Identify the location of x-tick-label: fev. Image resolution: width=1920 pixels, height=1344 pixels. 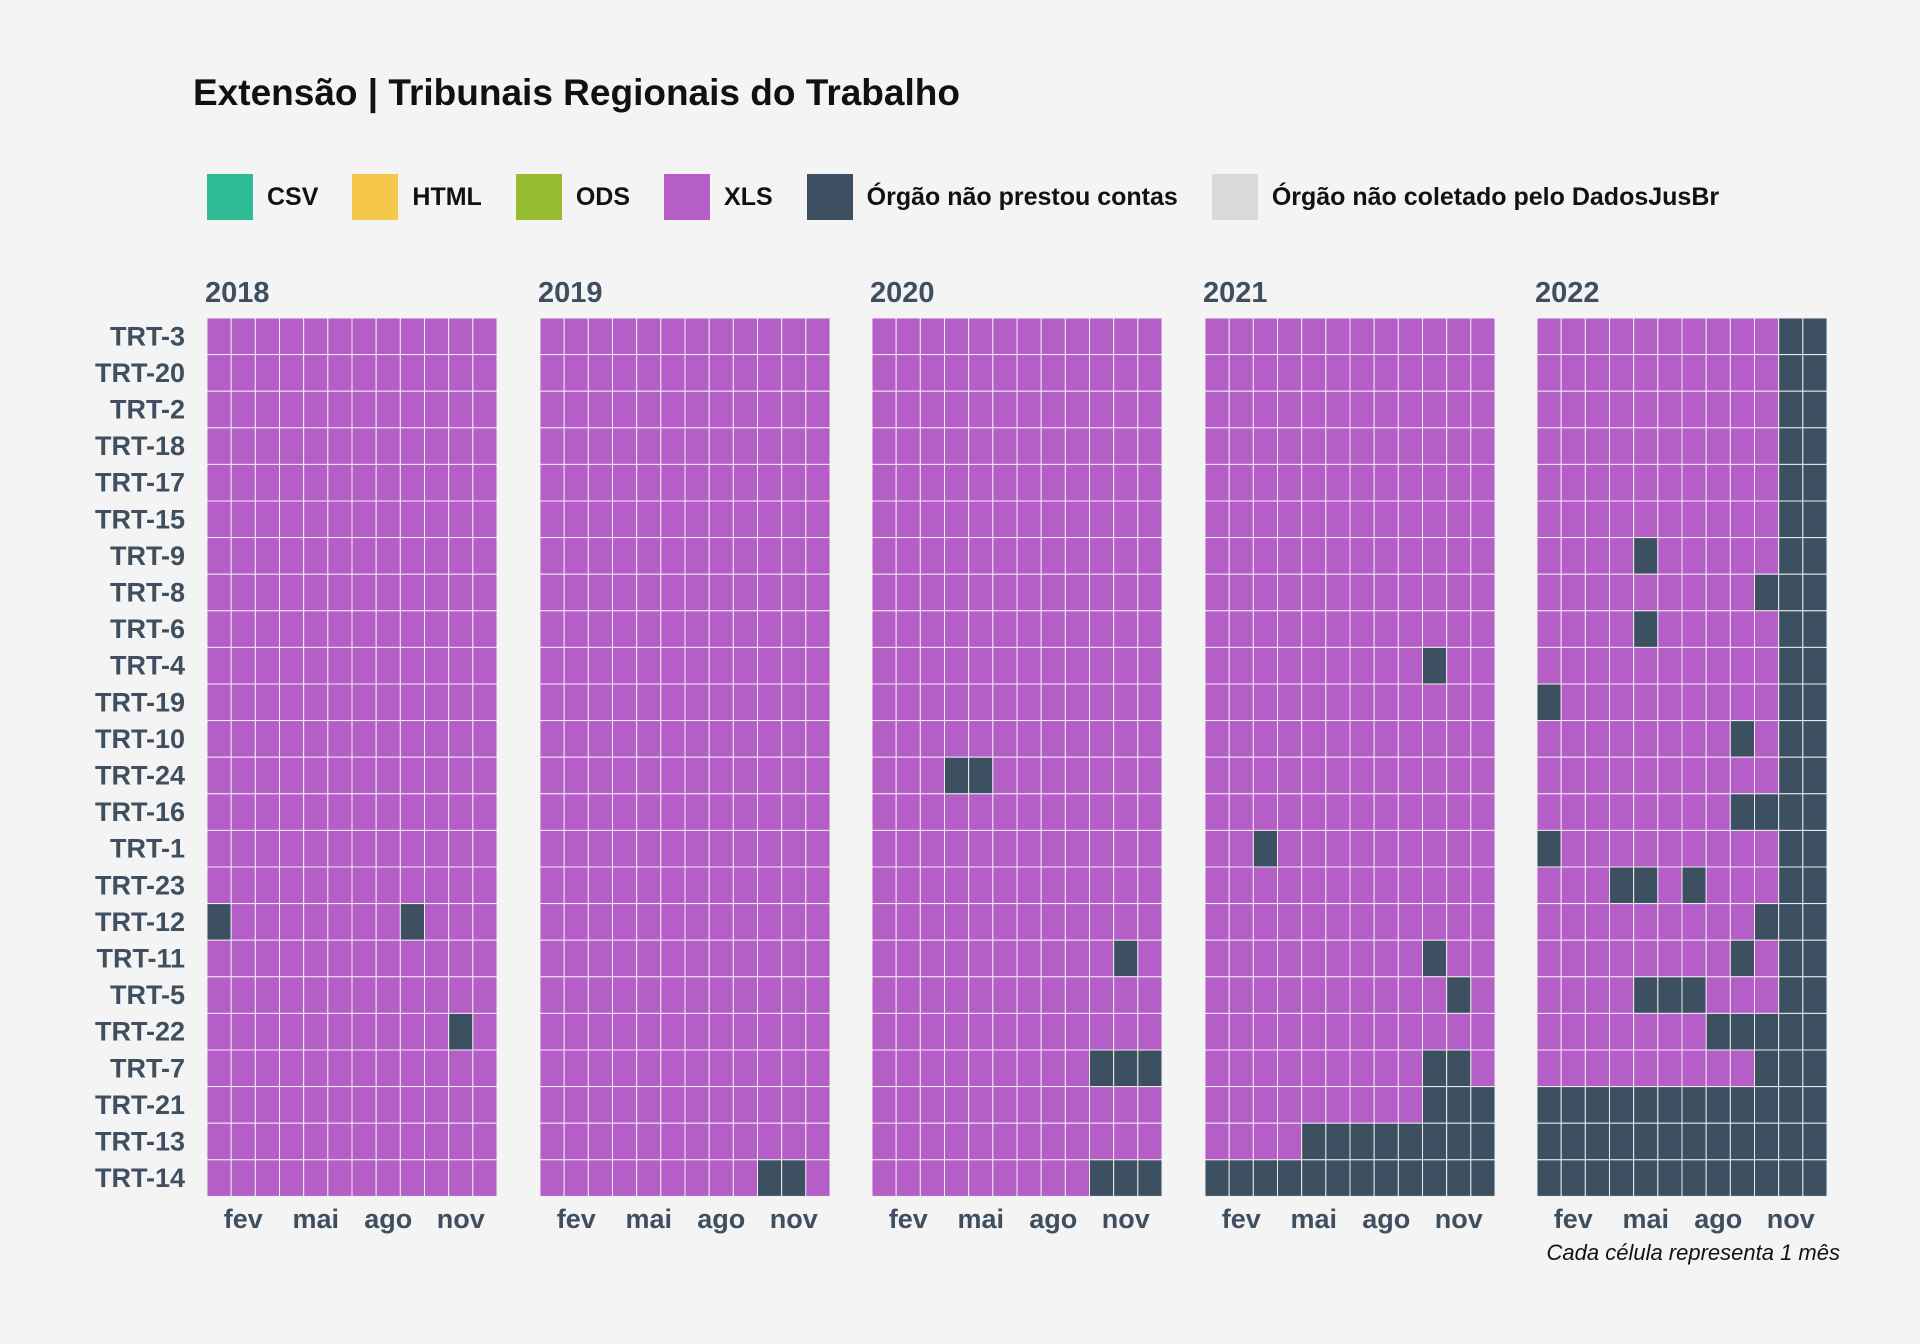
(1573, 1219).